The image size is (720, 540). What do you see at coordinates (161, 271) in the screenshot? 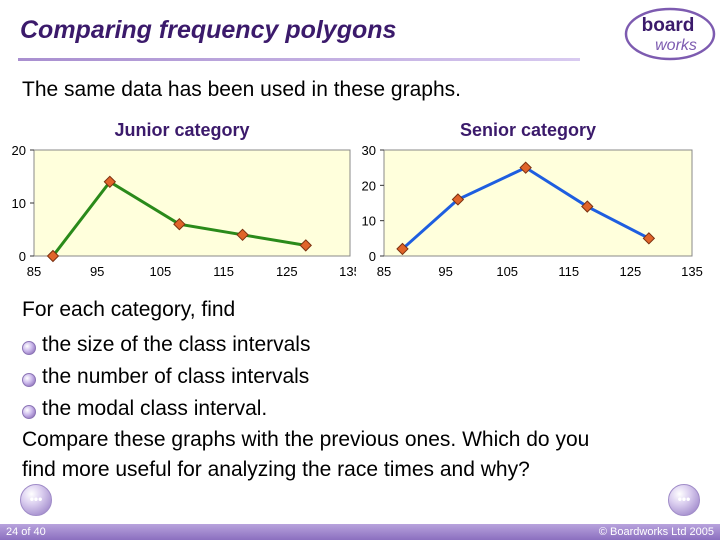
I see `junior-x-tick-label: 105` at bounding box center [161, 271].